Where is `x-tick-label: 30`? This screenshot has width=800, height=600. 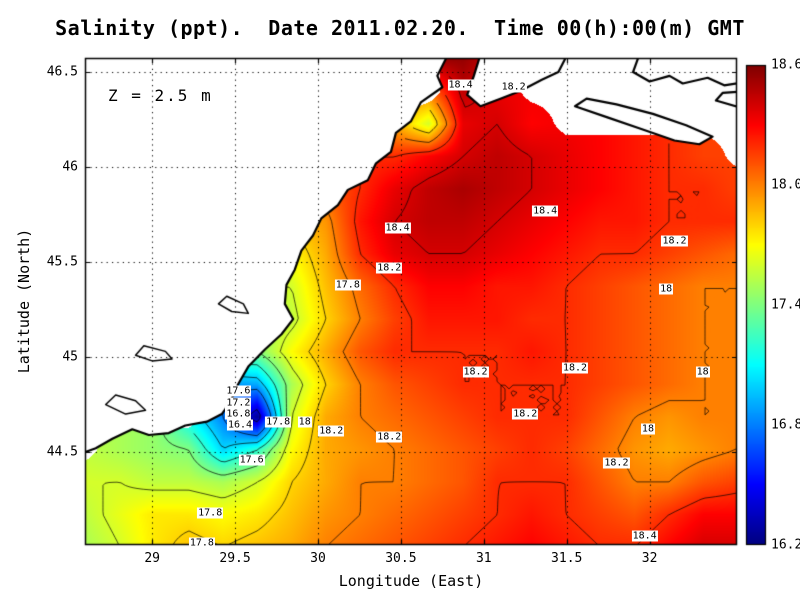 x-tick-label: 30 is located at coordinates (318, 558).